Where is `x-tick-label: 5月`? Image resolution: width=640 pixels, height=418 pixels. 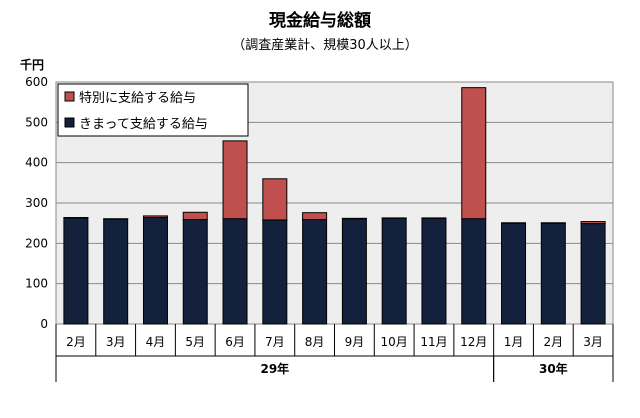
x-tick-label: 5月 is located at coordinates (195, 342).